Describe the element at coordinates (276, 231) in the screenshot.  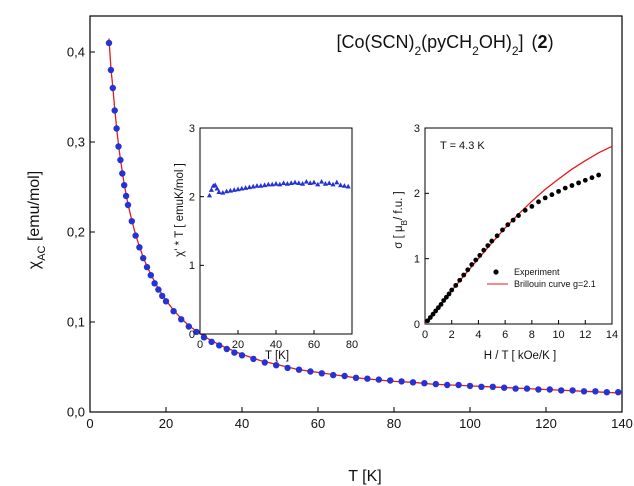
I see `inset1-plot-frame` at that location.